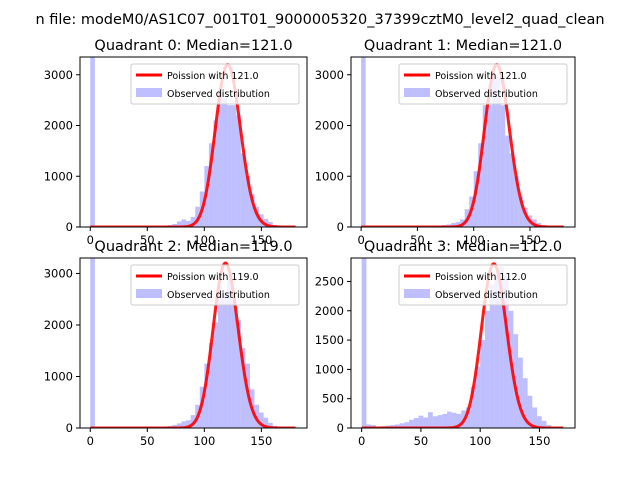 The width and height of the screenshot is (640, 480). Describe the element at coordinates (463, 46) in the screenshot. I see `subplot-title: Quadrant 1: Median=121.0` at that location.